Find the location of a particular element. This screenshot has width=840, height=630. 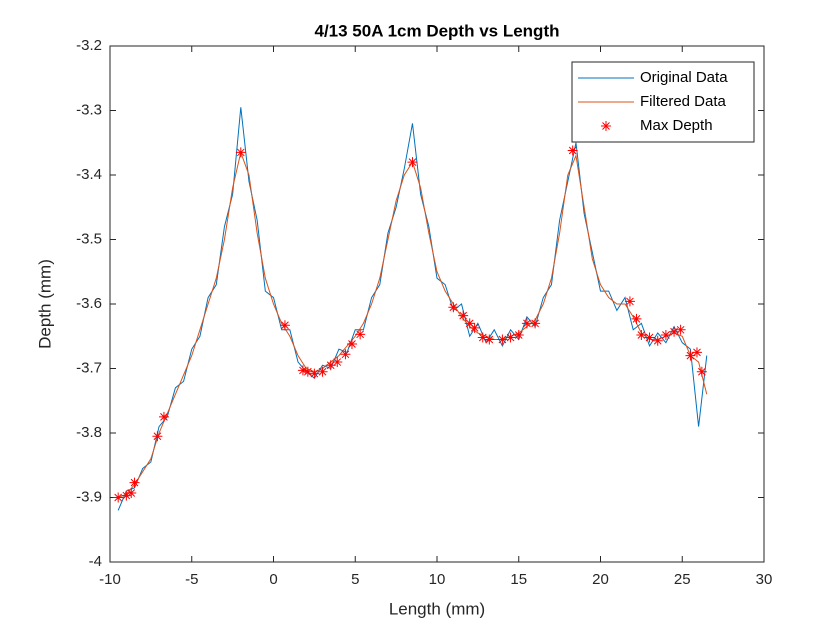

x-tick-label: -10 is located at coordinates (110, 579).